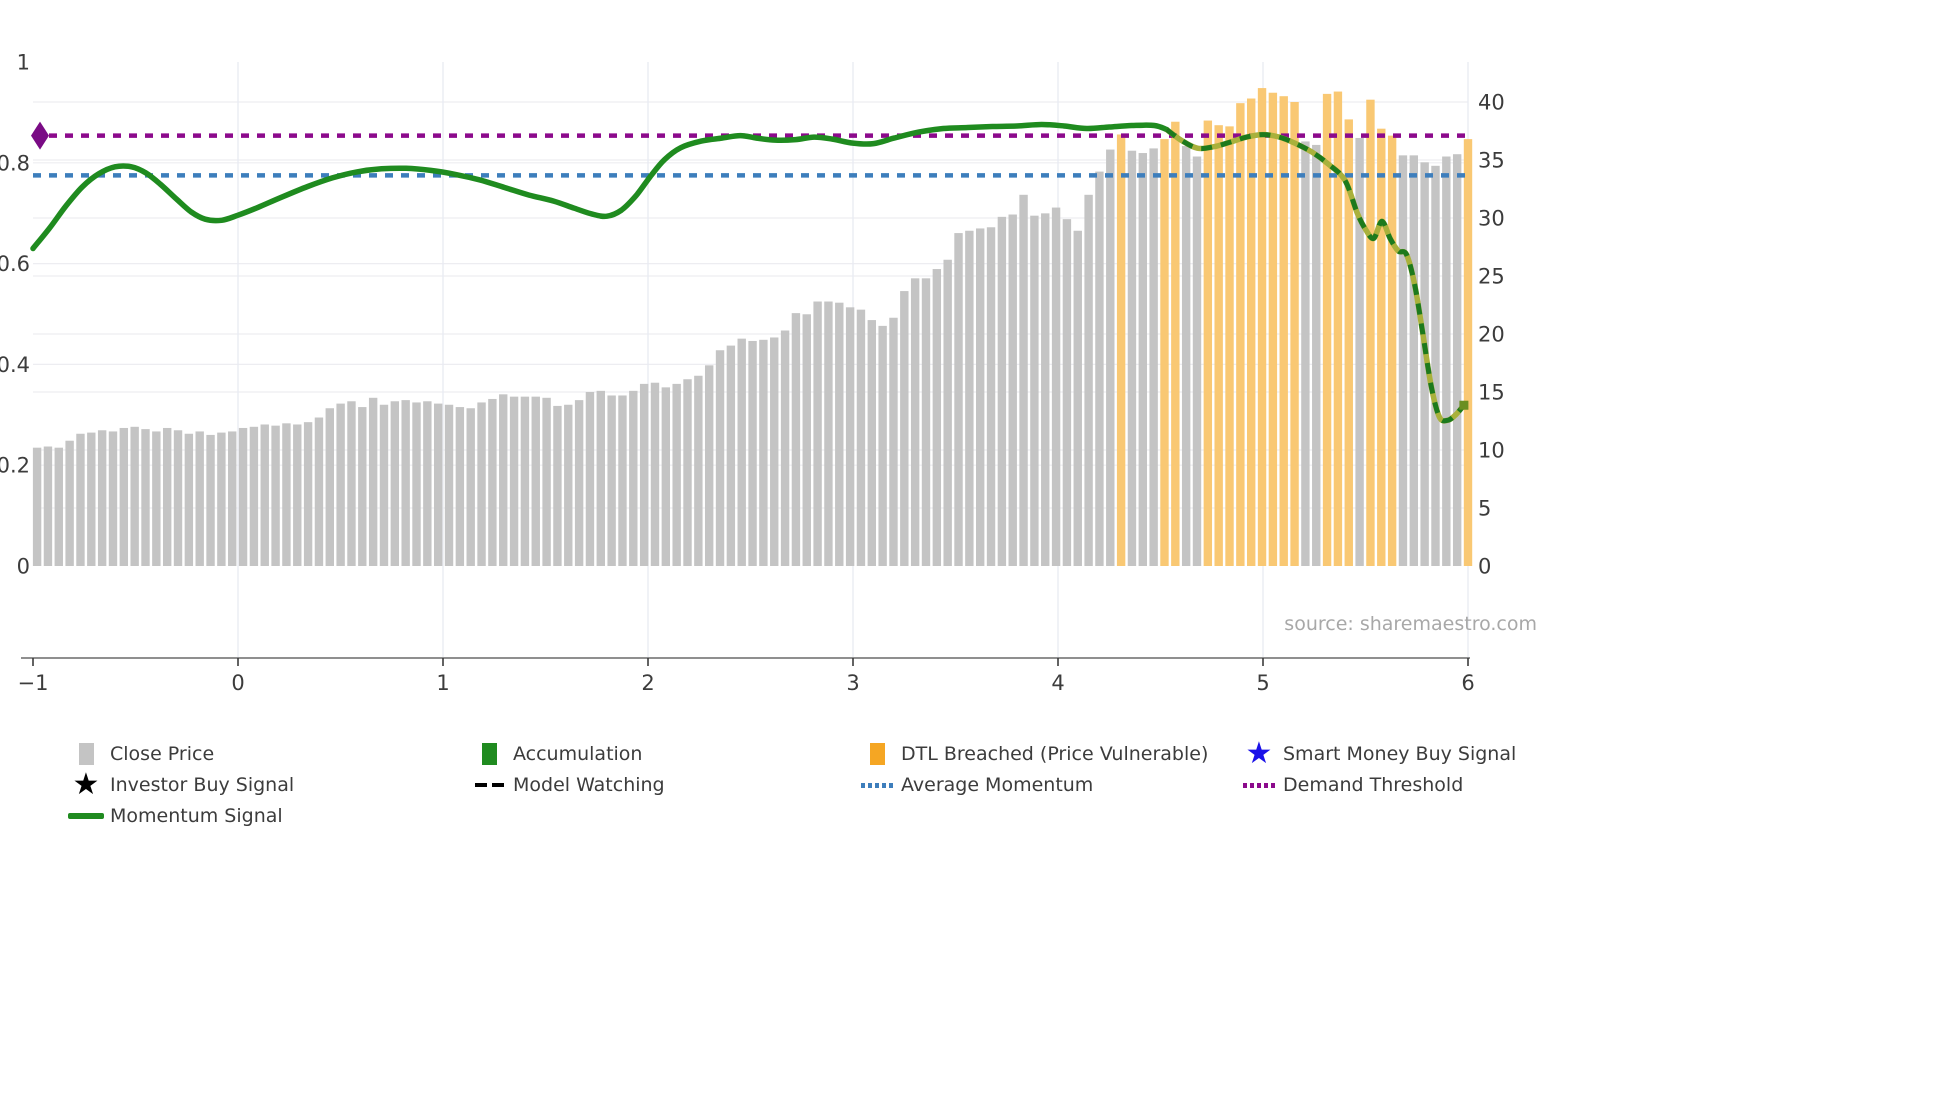 This screenshot has width=1960, height=1102. Describe the element at coordinates (1491, 219) in the screenshot. I see `right-tick-label: 30` at that location.